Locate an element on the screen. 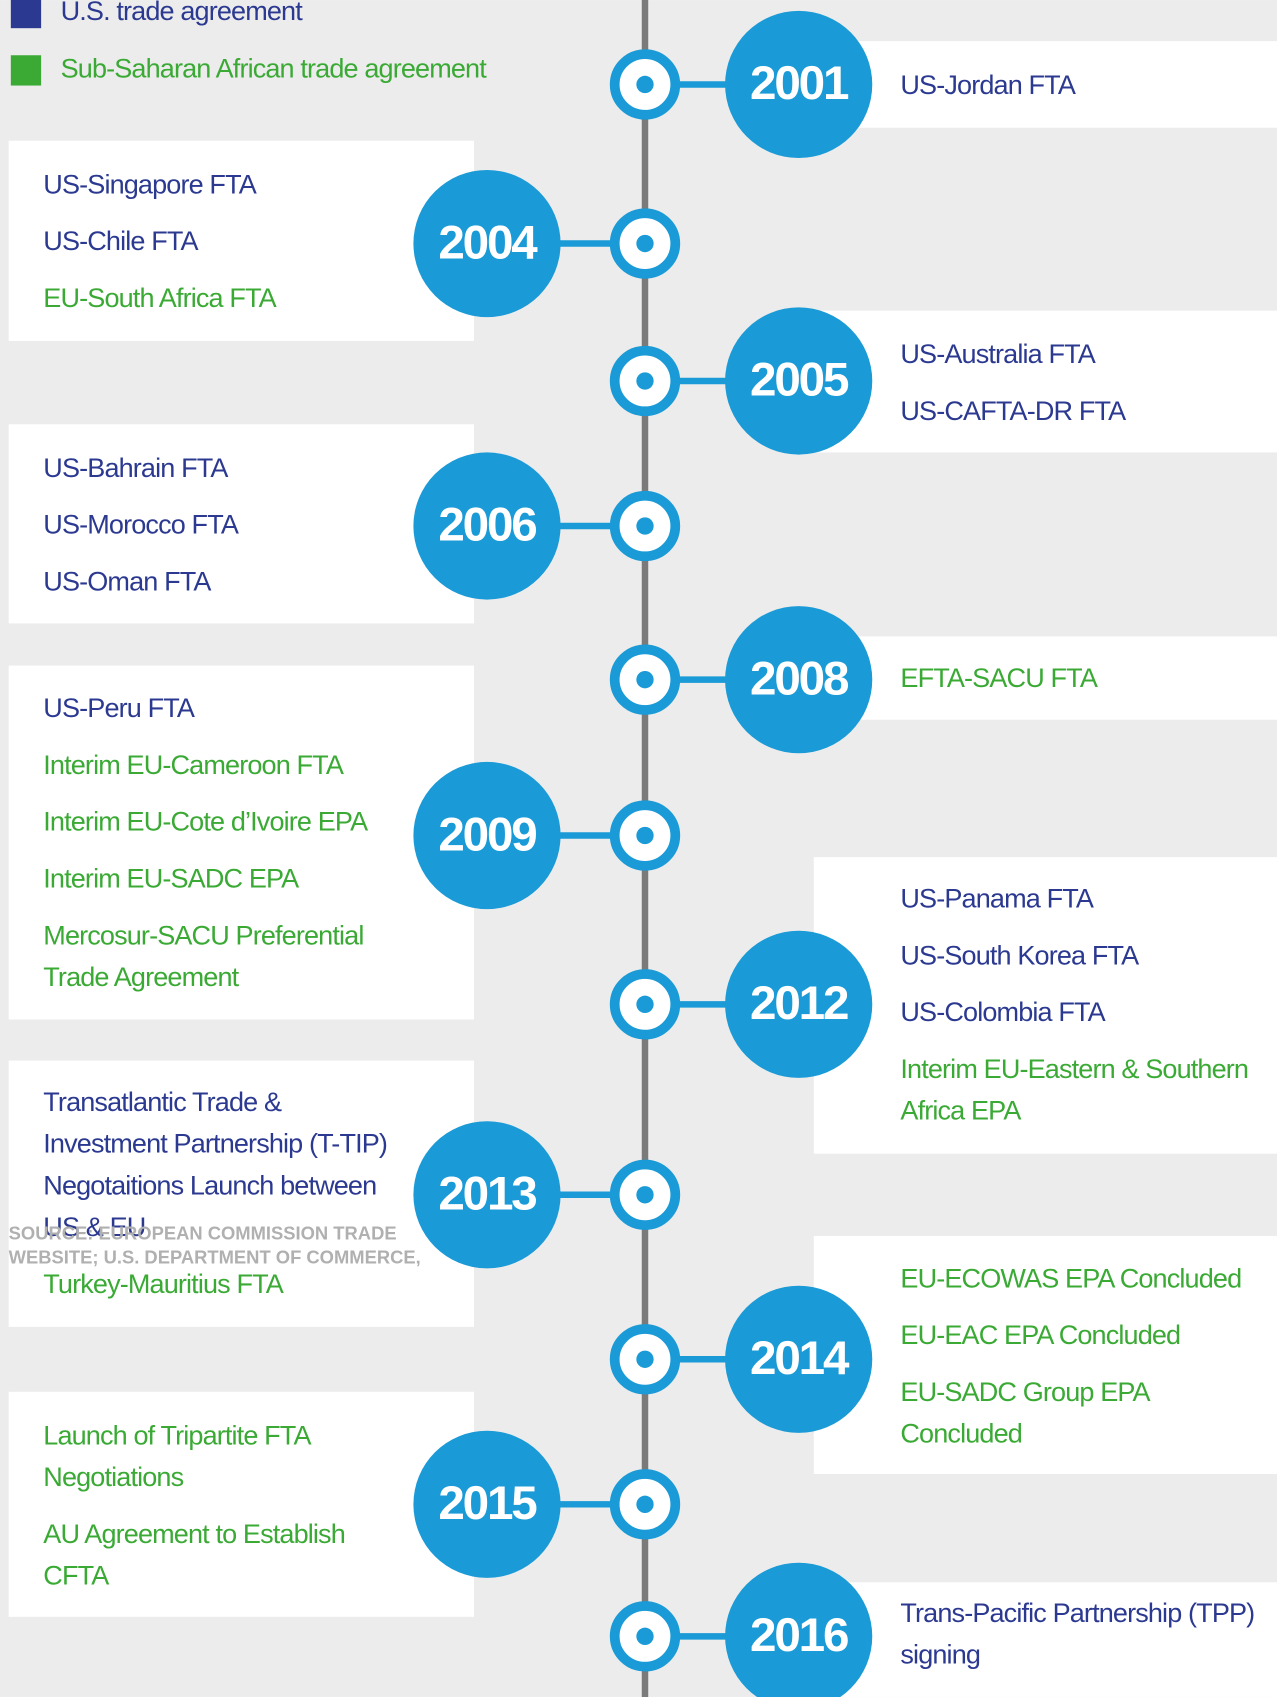 Image resolution: width=1277 pixels, height=1697 pixels. agreement-text: CFTA is located at coordinates (76, 1576).